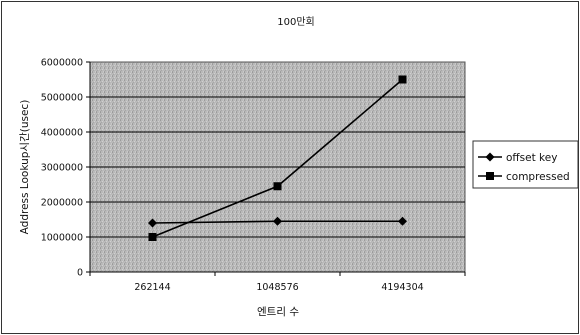  I want to click on x-tick-label: 1048576, so click(277, 287).